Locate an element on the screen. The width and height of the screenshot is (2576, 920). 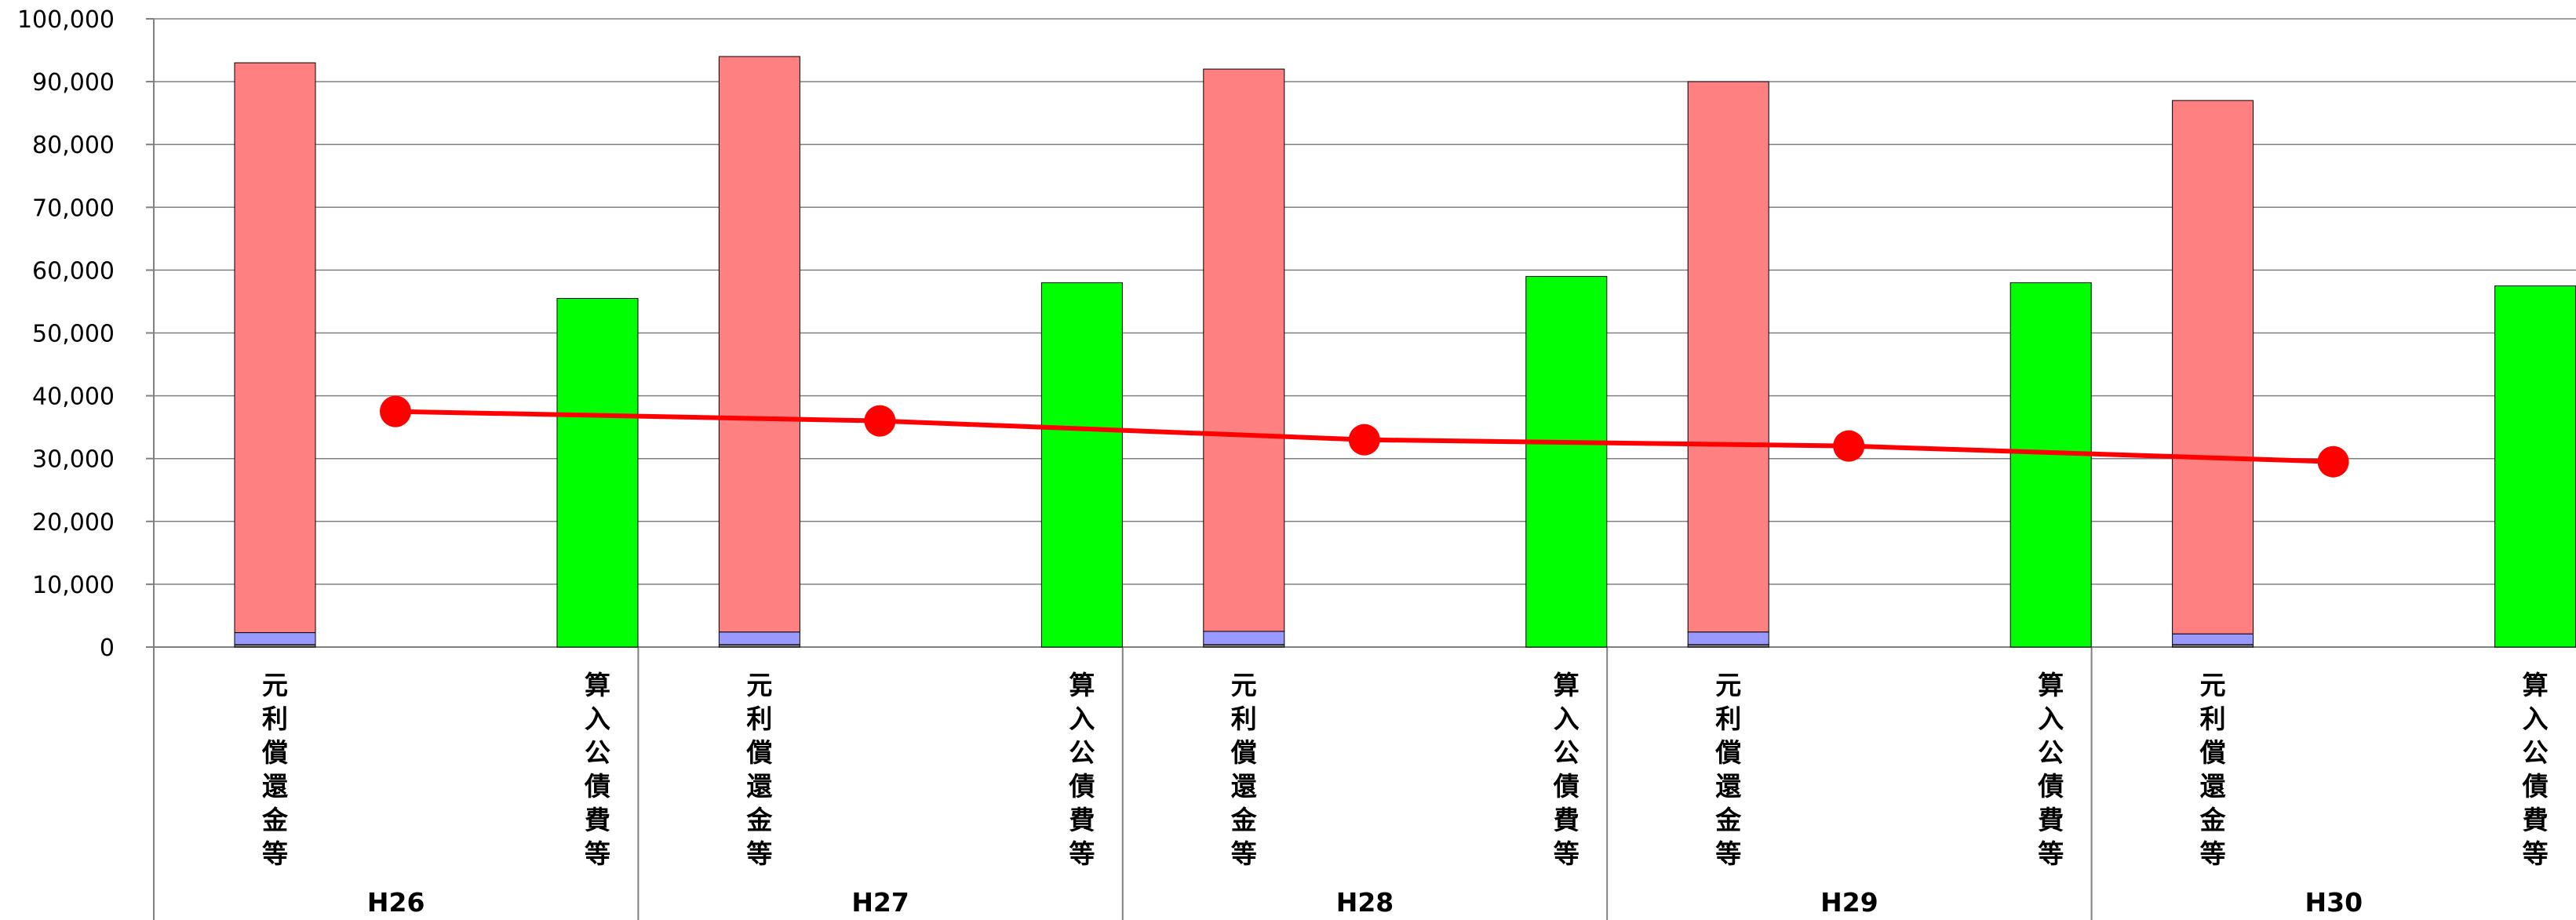
y-tick-label-5: 50,000 is located at coordinates (73, 334).